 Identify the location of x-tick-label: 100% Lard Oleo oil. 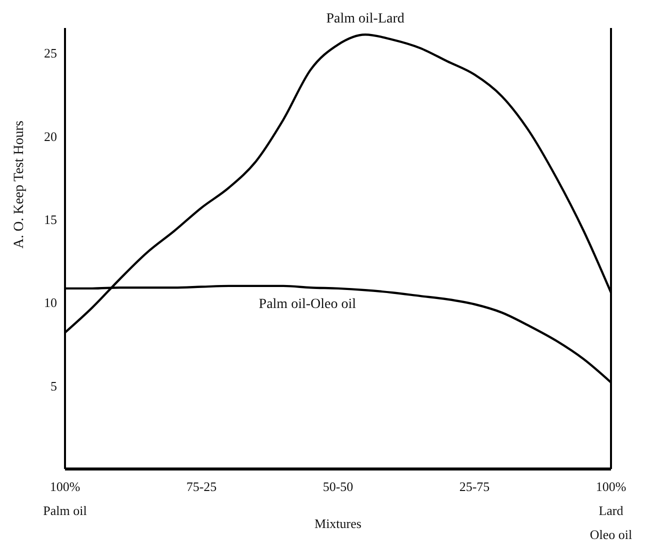
(611, 510).